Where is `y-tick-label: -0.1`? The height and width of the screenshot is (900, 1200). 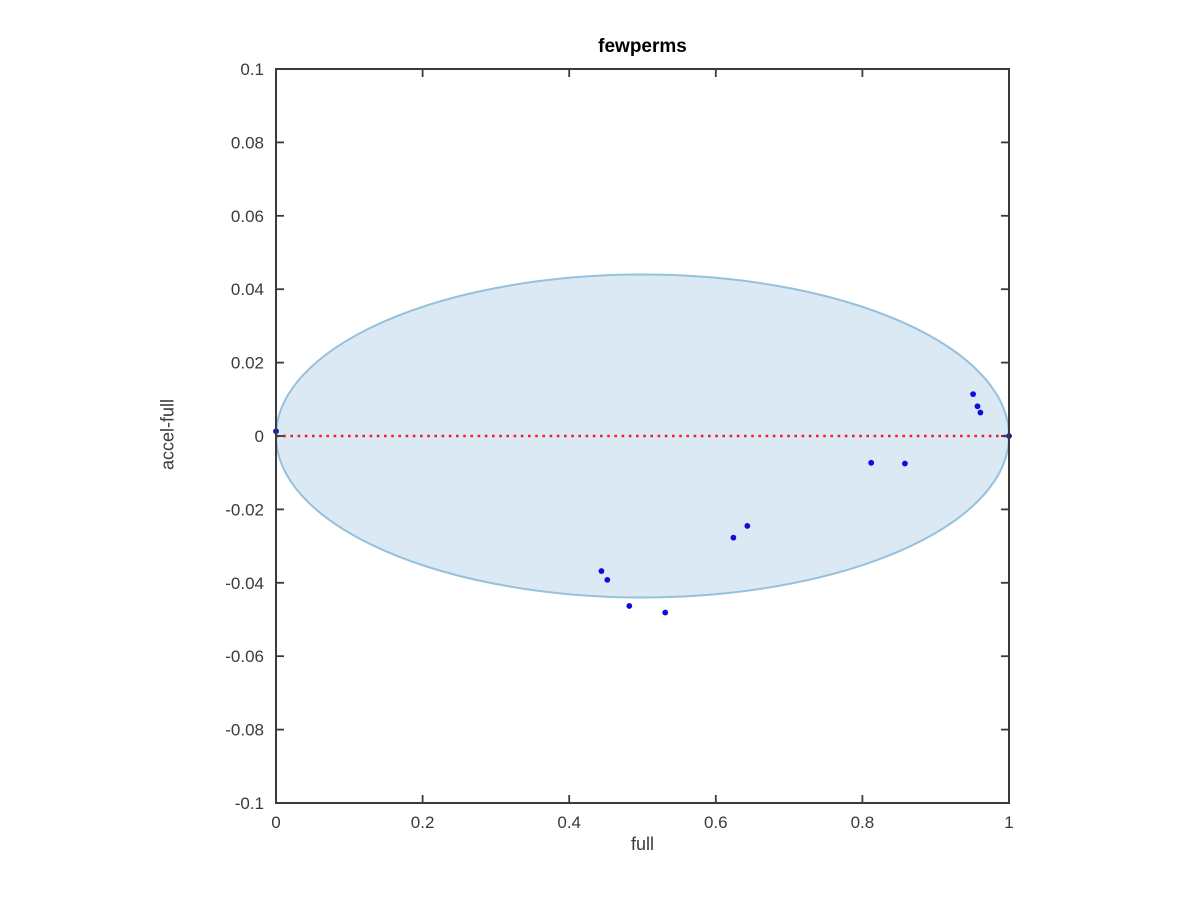 y-tick-label: -0.1 is located at coordinates (249, 803).